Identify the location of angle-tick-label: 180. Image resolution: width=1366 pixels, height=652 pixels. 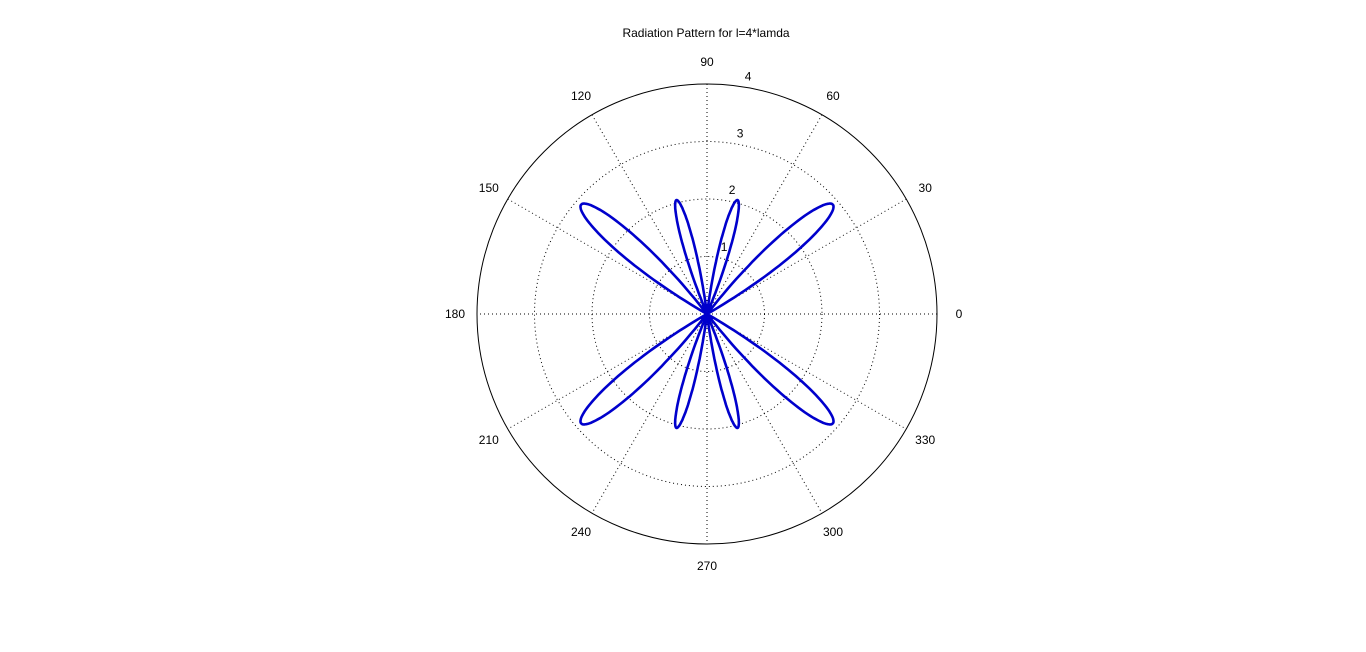
(455, 314).